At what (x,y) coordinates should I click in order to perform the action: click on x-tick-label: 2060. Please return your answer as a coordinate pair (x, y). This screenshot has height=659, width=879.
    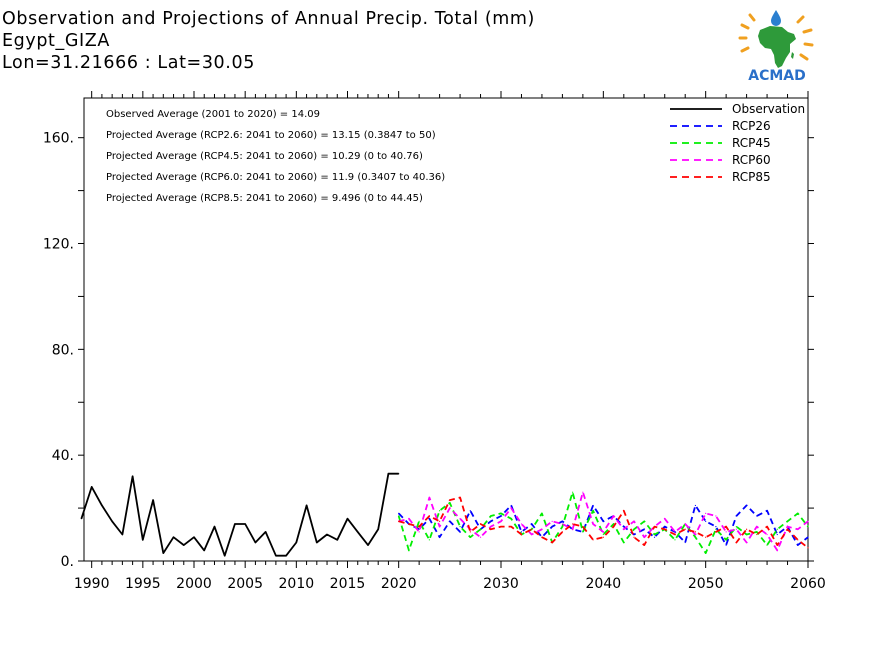
    Looking at the image, I should click on (808, 584).